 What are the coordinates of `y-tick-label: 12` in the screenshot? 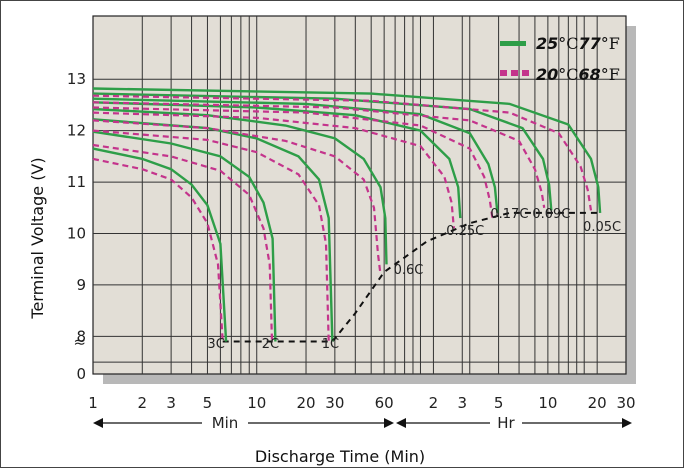 It's located at (76, 131).